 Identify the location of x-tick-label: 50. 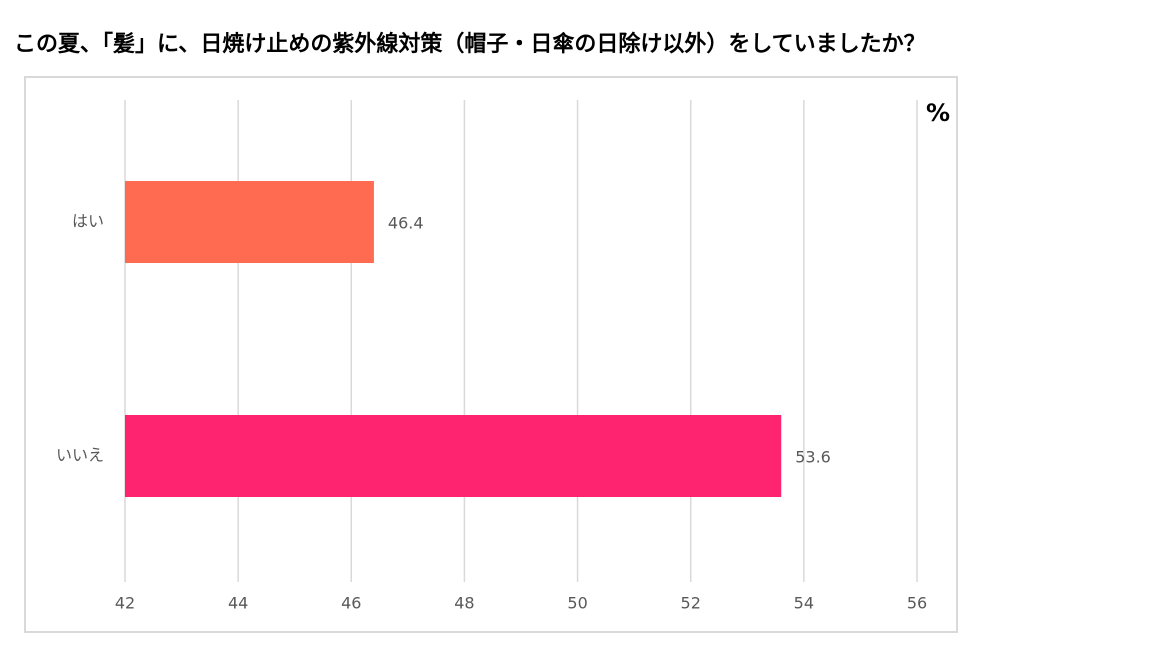
(577, 603).